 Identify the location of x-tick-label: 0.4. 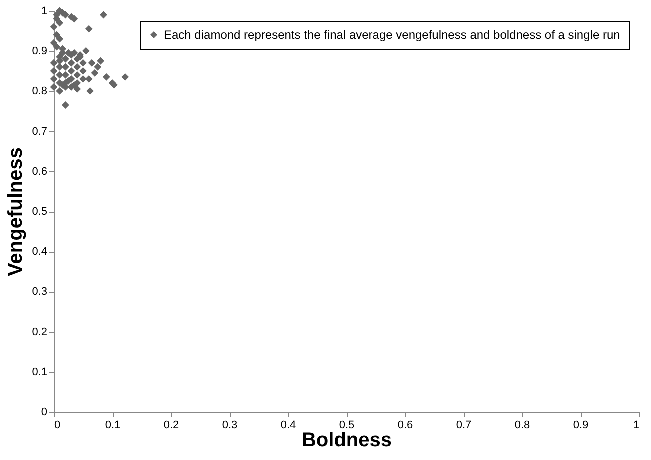
(288, 426).